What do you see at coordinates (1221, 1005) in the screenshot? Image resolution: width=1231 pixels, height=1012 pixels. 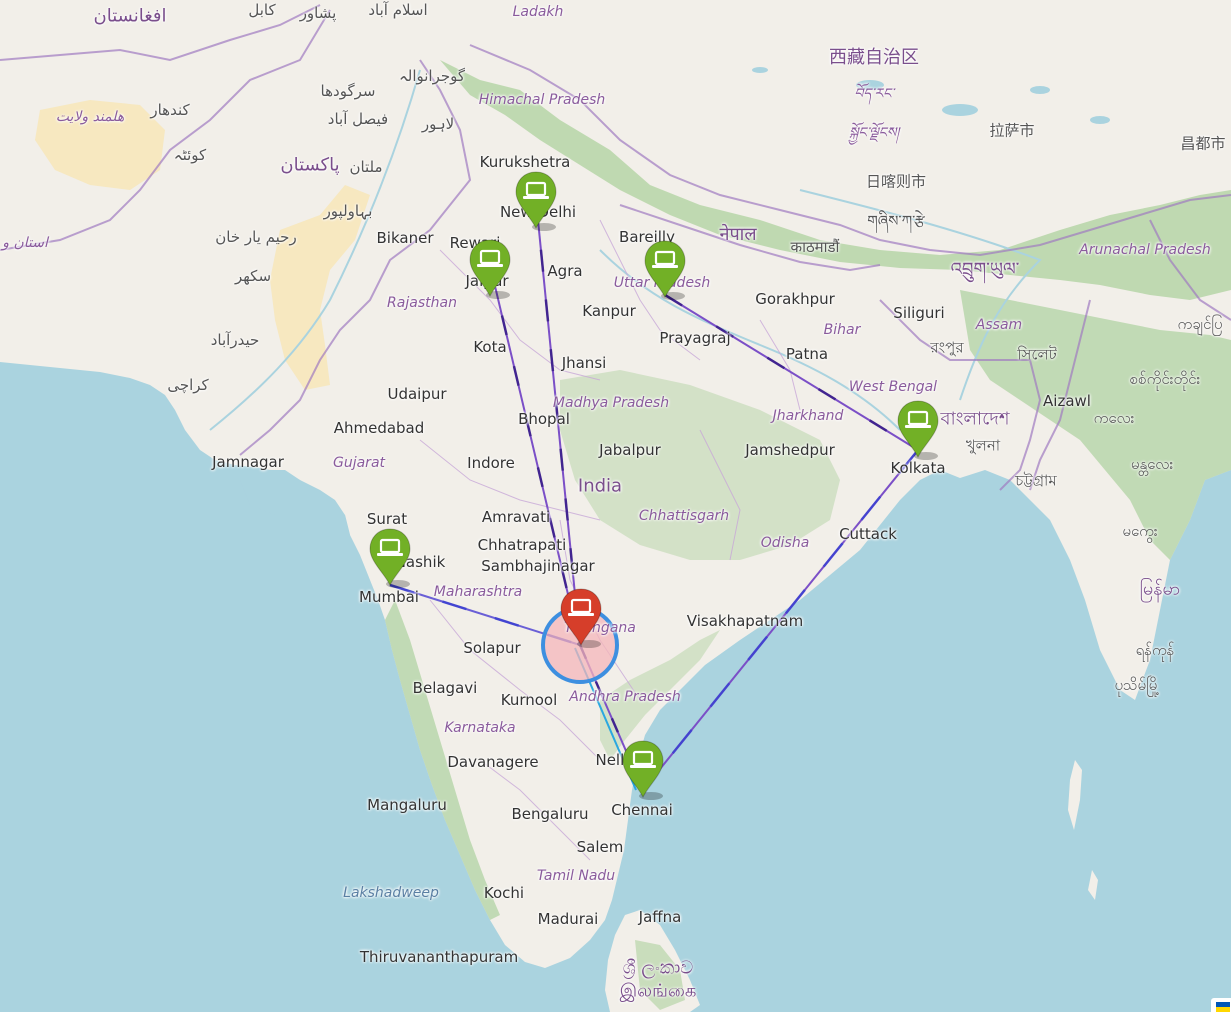 I see `ukraine-flag-icon` at bounding box center [1221, 1005].